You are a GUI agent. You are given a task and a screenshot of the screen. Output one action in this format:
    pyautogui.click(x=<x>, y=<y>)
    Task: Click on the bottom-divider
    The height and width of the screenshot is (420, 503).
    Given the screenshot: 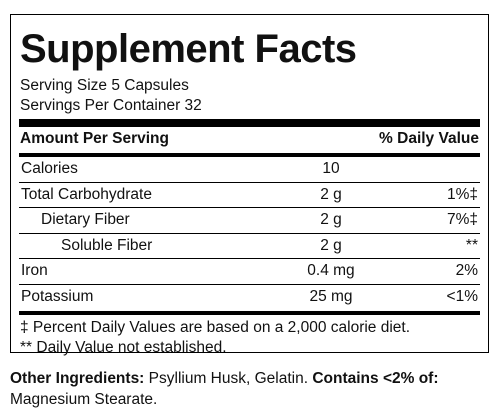 What is the action you would take?
    pyautogui.click(x=249, y=313)
    